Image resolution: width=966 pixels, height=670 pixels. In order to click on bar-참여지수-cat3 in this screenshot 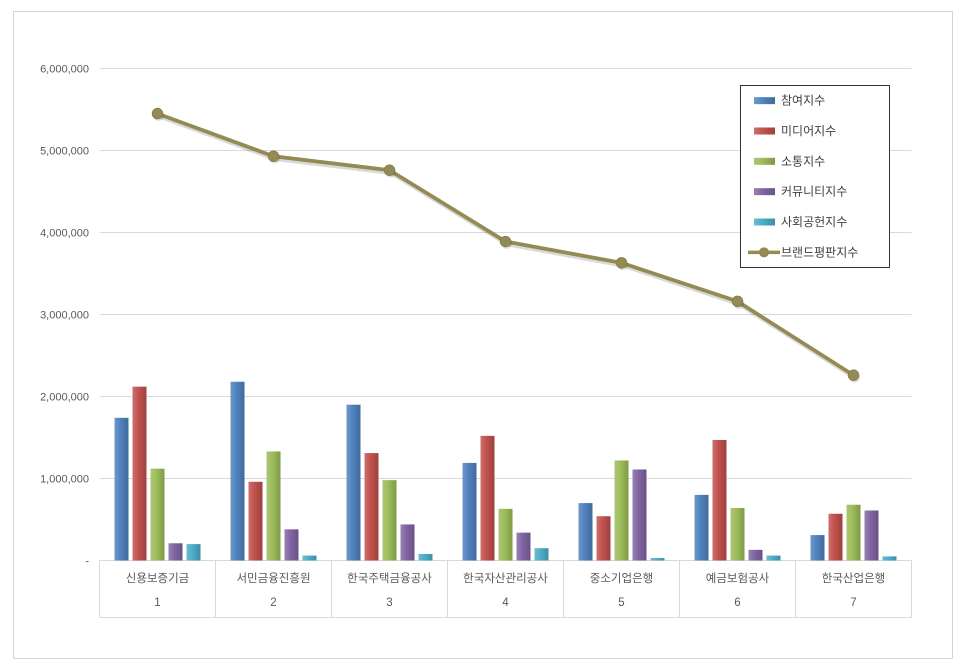, I will do `click(353, 482)`.